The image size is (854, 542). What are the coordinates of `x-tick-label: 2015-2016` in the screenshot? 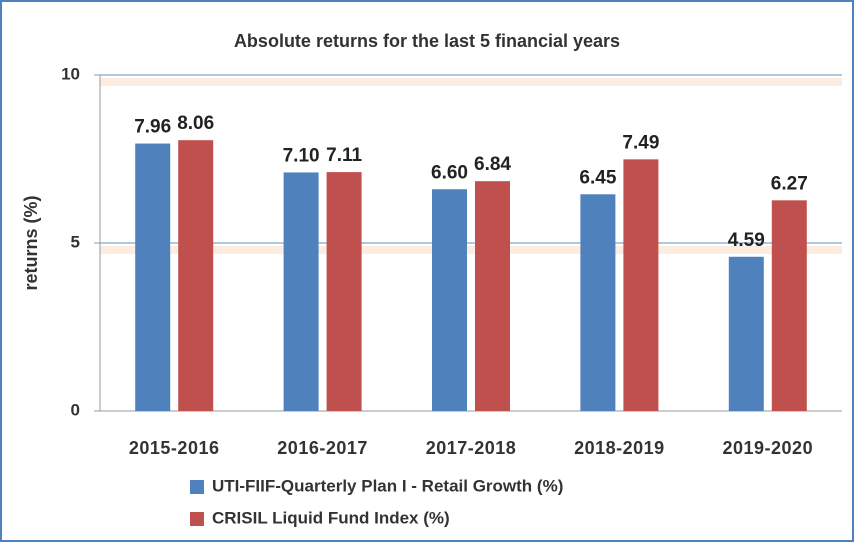 It's located at (174, 448).